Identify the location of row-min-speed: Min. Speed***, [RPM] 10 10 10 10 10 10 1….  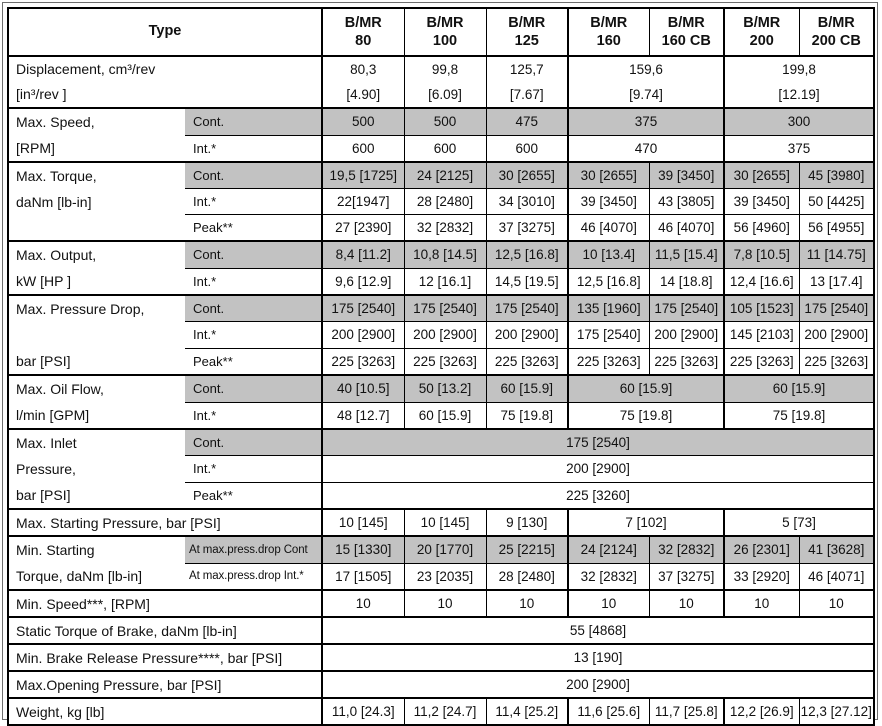
(441, 603).